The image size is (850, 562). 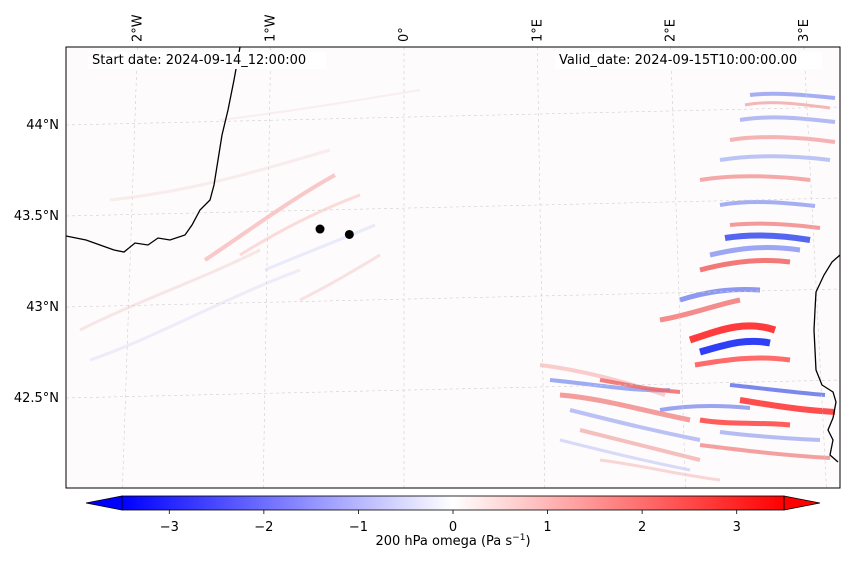 I want to click on lon-tick-label-5: 3°E, so click(x=804, y=30).